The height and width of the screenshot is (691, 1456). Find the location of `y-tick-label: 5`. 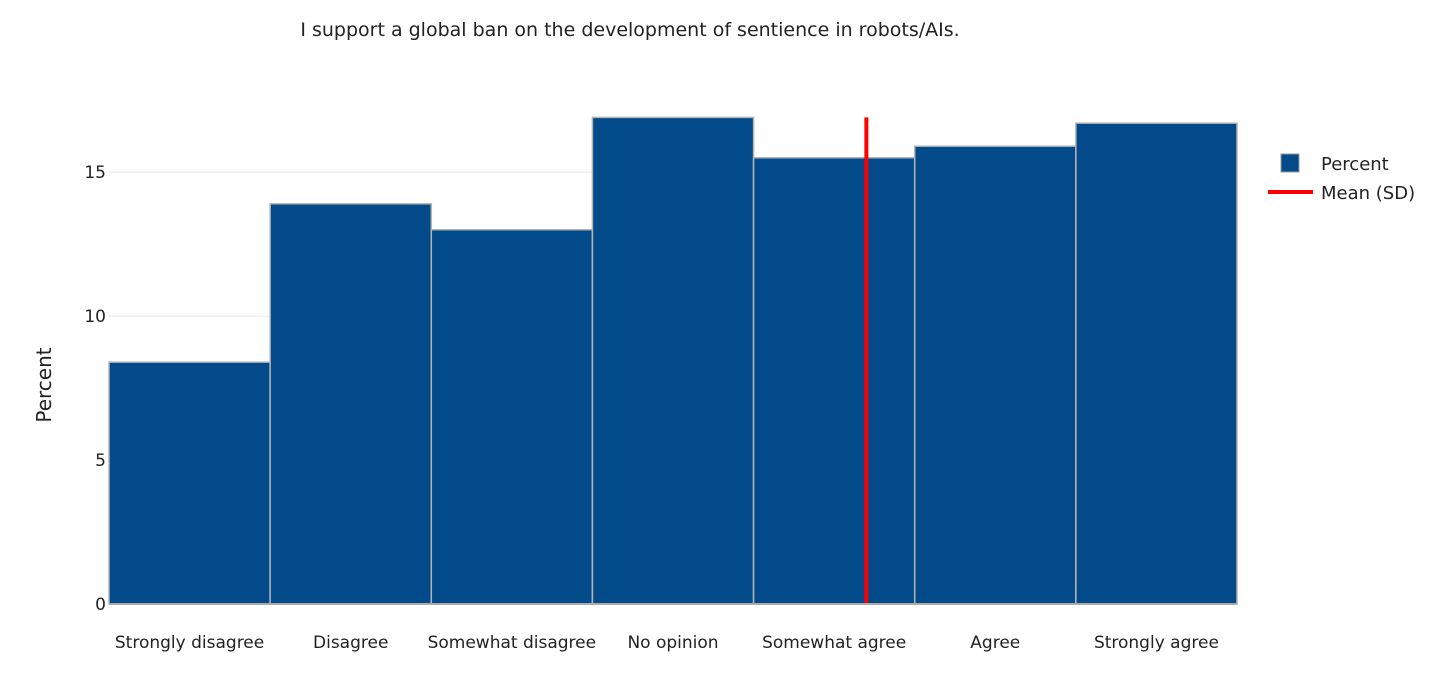

y-tick-label: 5 is located at coordinates (100, 461).